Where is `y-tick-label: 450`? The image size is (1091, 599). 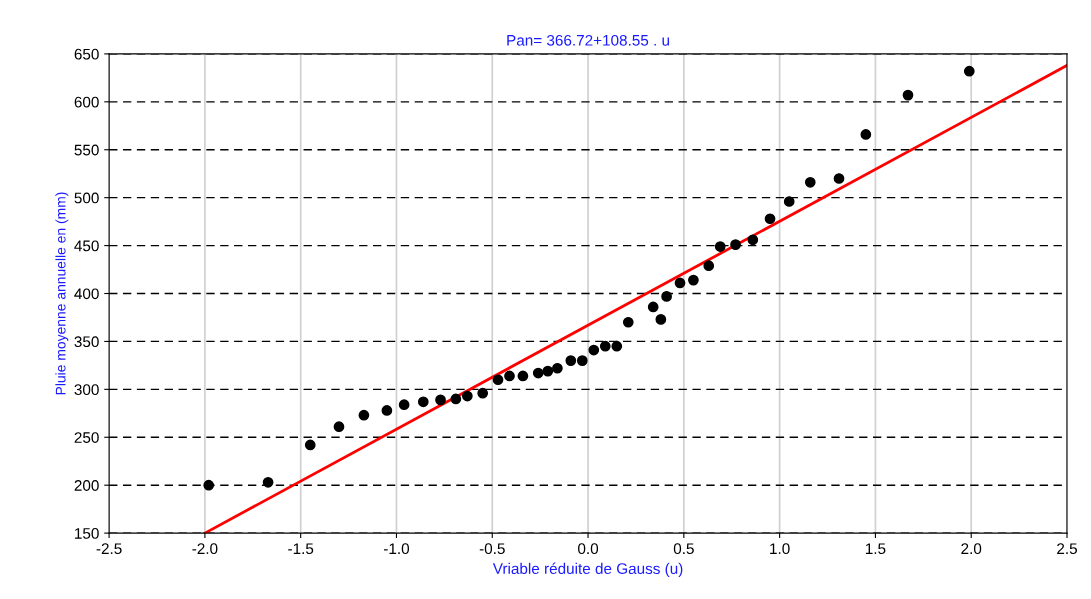
y-tick-label: 450 is located at coordinates (86, 246).